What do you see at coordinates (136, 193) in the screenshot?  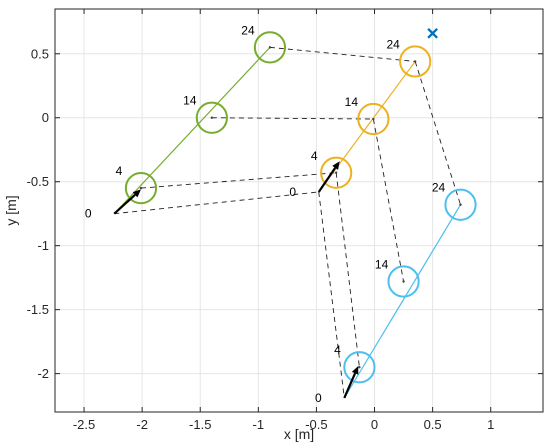 I see `green-arrow-head` at bounding box center [136, 193].